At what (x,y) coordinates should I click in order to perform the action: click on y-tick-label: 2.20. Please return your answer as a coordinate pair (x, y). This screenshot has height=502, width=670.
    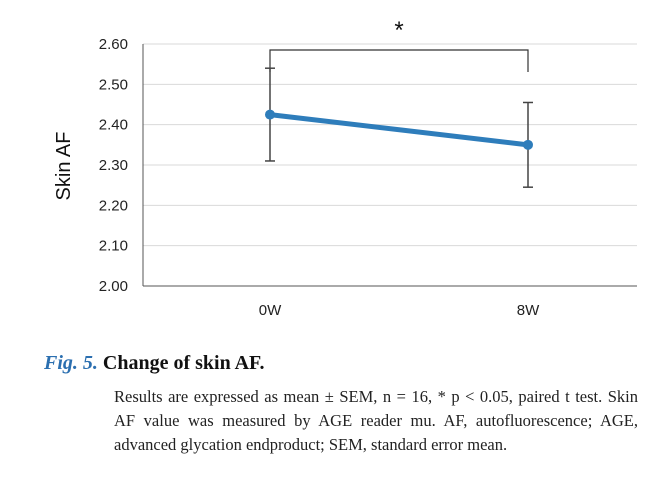
    Looking at the image, I should click on (113, 205).